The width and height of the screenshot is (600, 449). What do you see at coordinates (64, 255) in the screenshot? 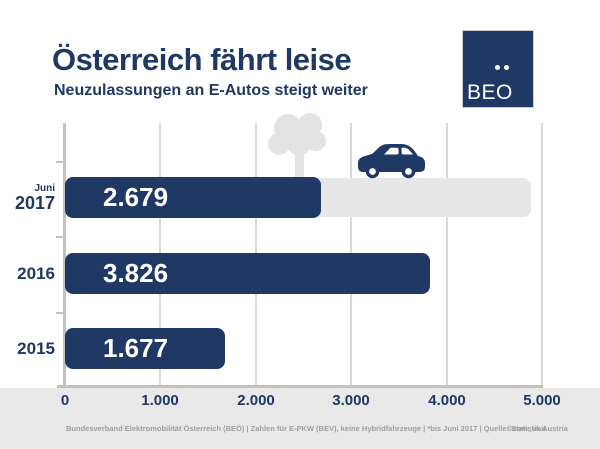
I see `y-axis-line` at bounding box center [64, 255].